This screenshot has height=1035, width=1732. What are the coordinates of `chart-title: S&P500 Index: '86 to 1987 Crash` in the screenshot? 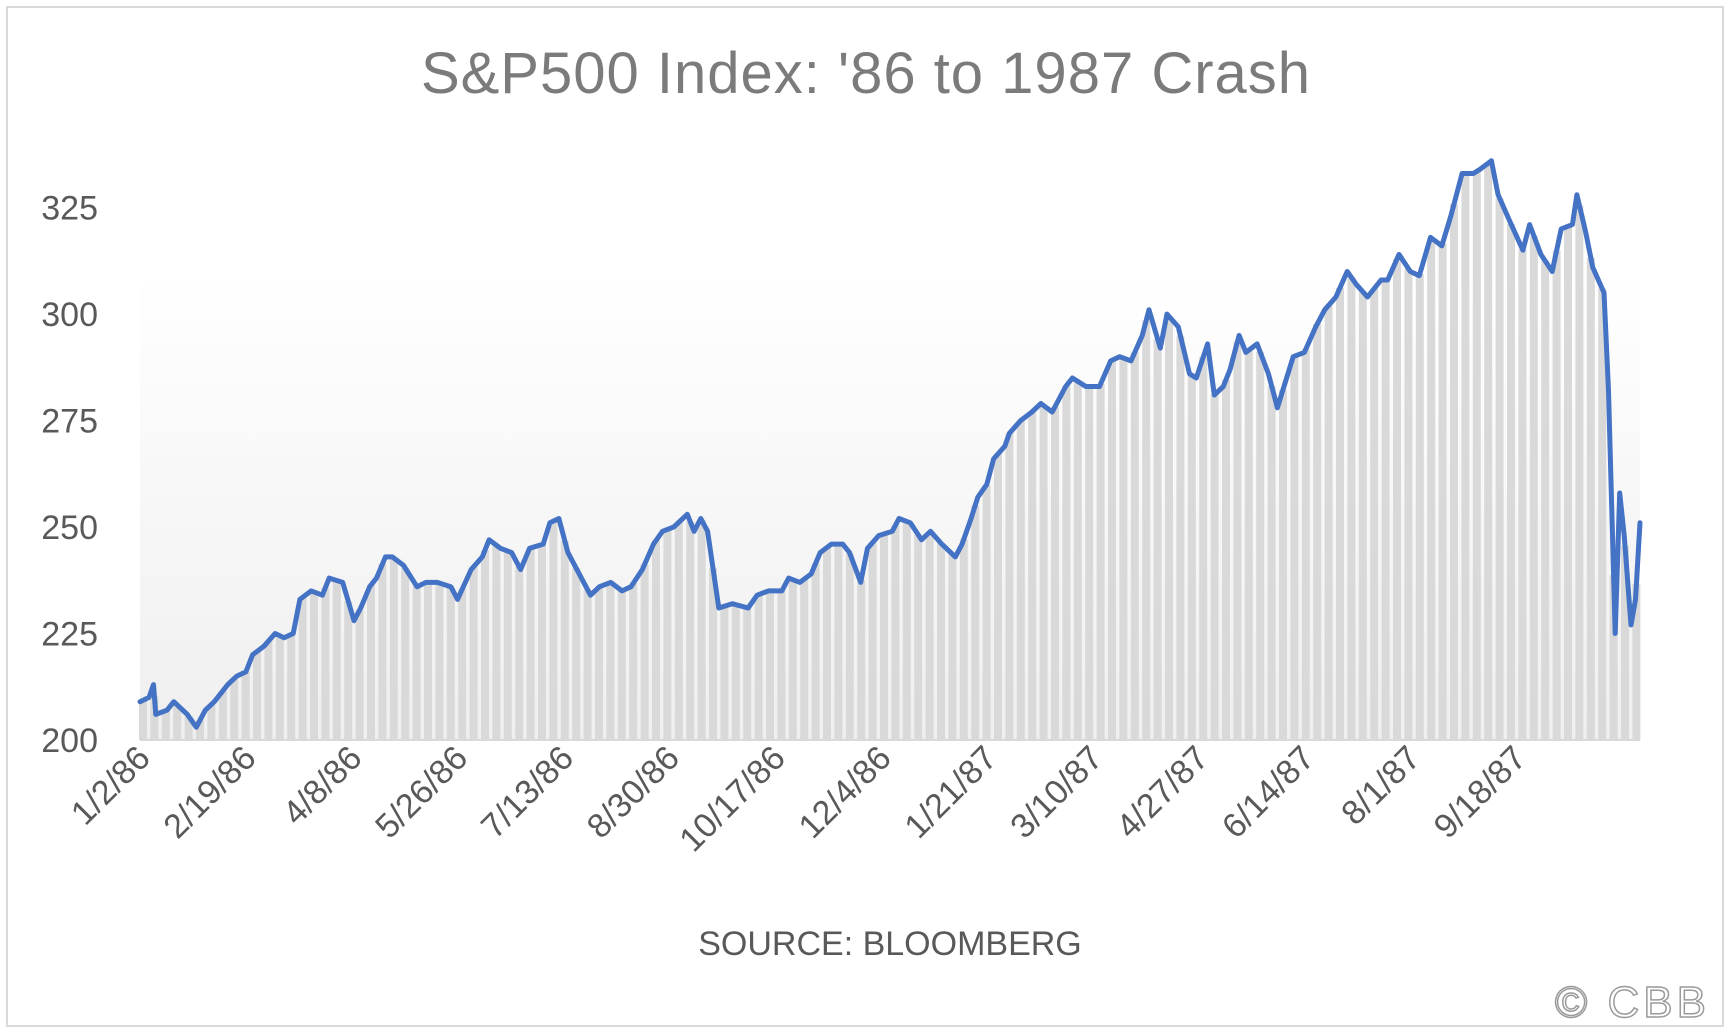 It's located at (866, 73).